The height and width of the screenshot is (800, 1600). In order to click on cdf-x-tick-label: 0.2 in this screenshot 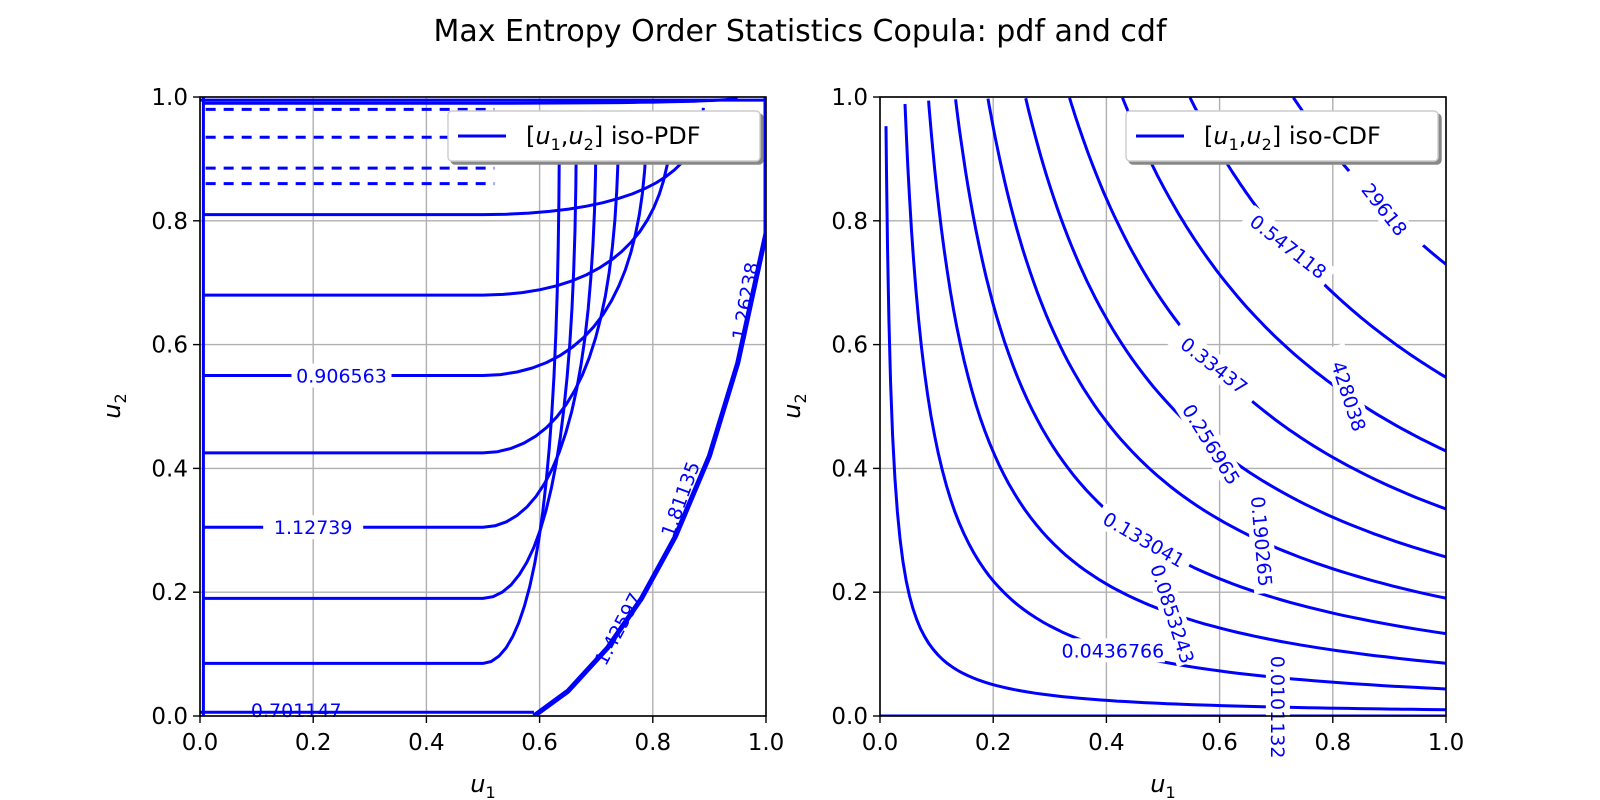, I will do `click(993, 743)`.